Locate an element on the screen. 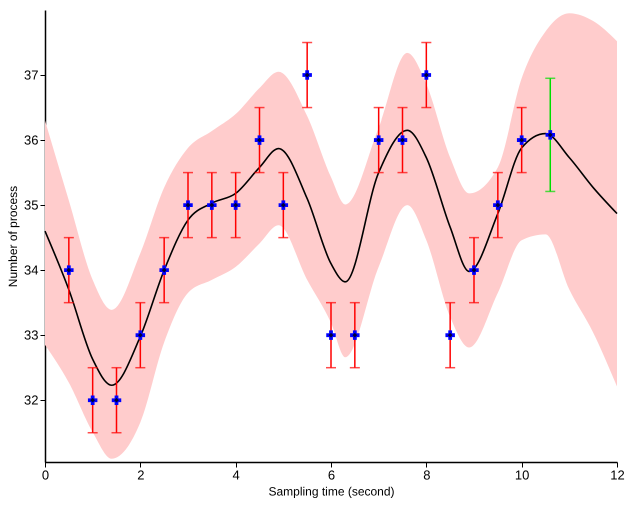 This screenshot has width=644, height=512. x-tick-label: 4 is located at coordinates (236, 475).